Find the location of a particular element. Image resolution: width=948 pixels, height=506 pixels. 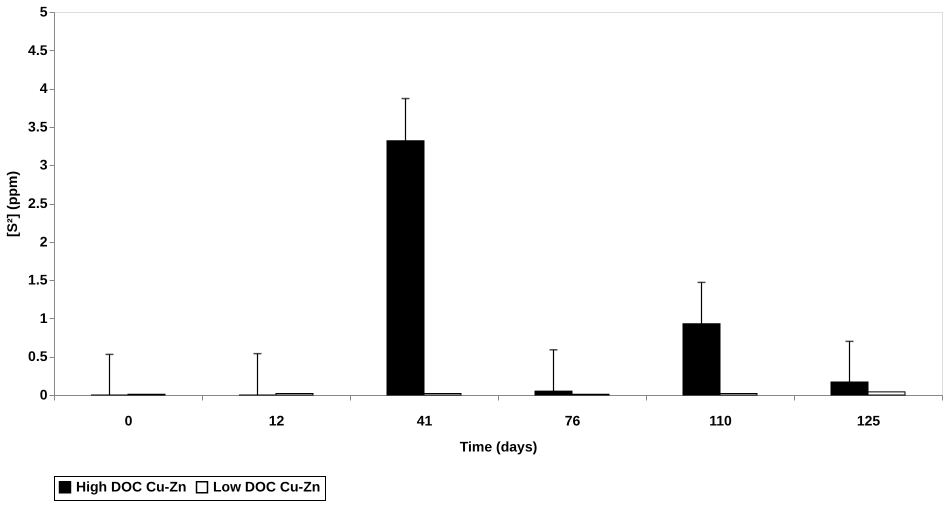

y-tick-label: 4 is located at coordinates (44, 88).